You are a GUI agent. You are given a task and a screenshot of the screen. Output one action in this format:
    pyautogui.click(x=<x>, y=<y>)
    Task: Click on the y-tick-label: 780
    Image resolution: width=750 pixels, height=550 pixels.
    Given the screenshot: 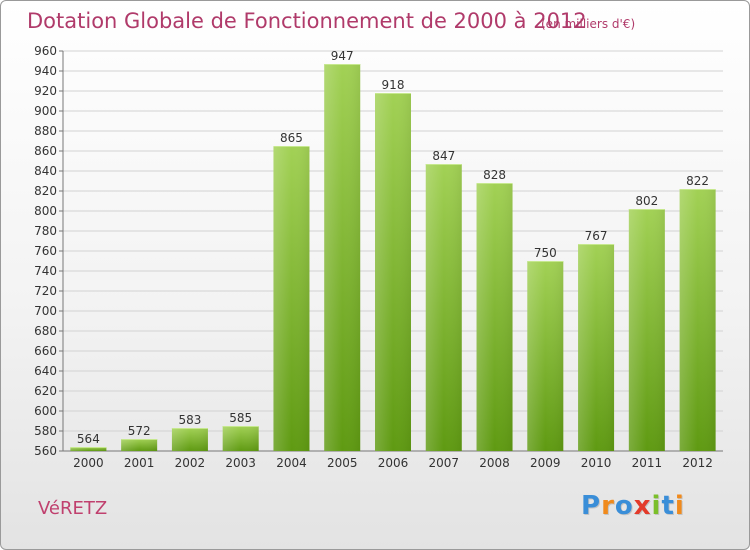 What is the action you would take?
    pyautogui.click(x=45, y=231)
    